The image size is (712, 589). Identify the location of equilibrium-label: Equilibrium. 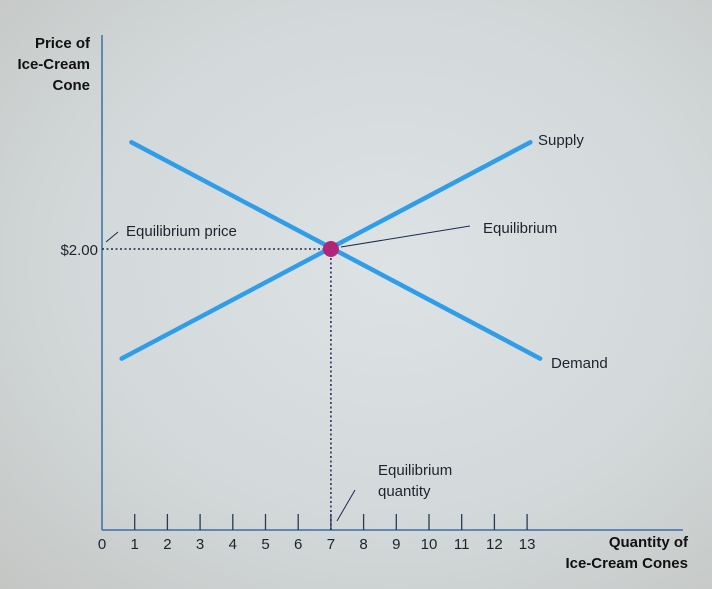
(520, 228).